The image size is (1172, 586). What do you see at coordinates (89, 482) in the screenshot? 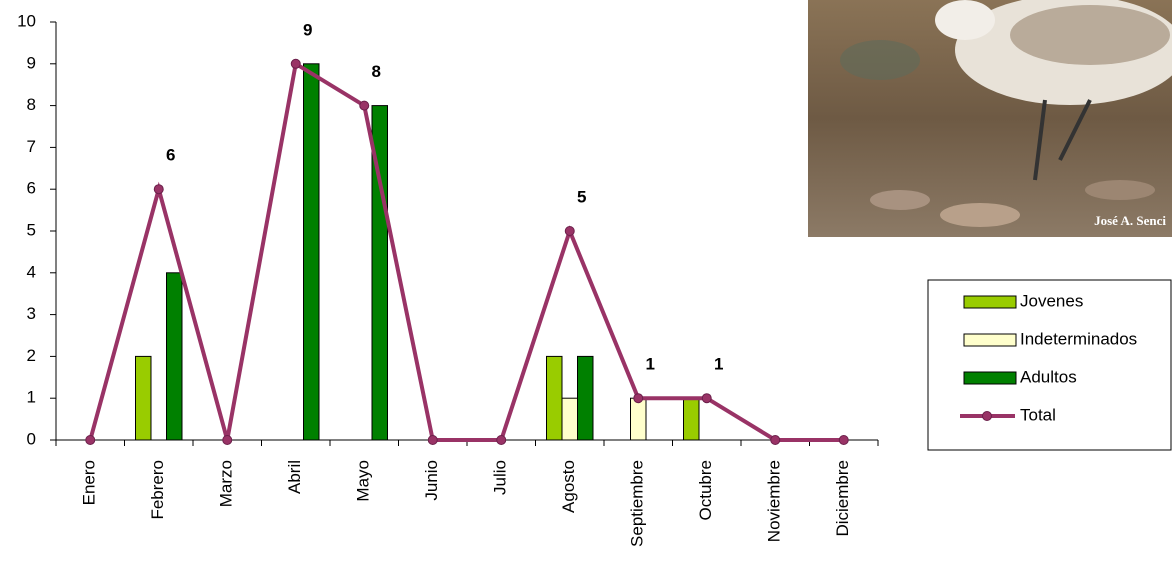
I see `x-tick-label: Enero` at bounding box center [89, 482].